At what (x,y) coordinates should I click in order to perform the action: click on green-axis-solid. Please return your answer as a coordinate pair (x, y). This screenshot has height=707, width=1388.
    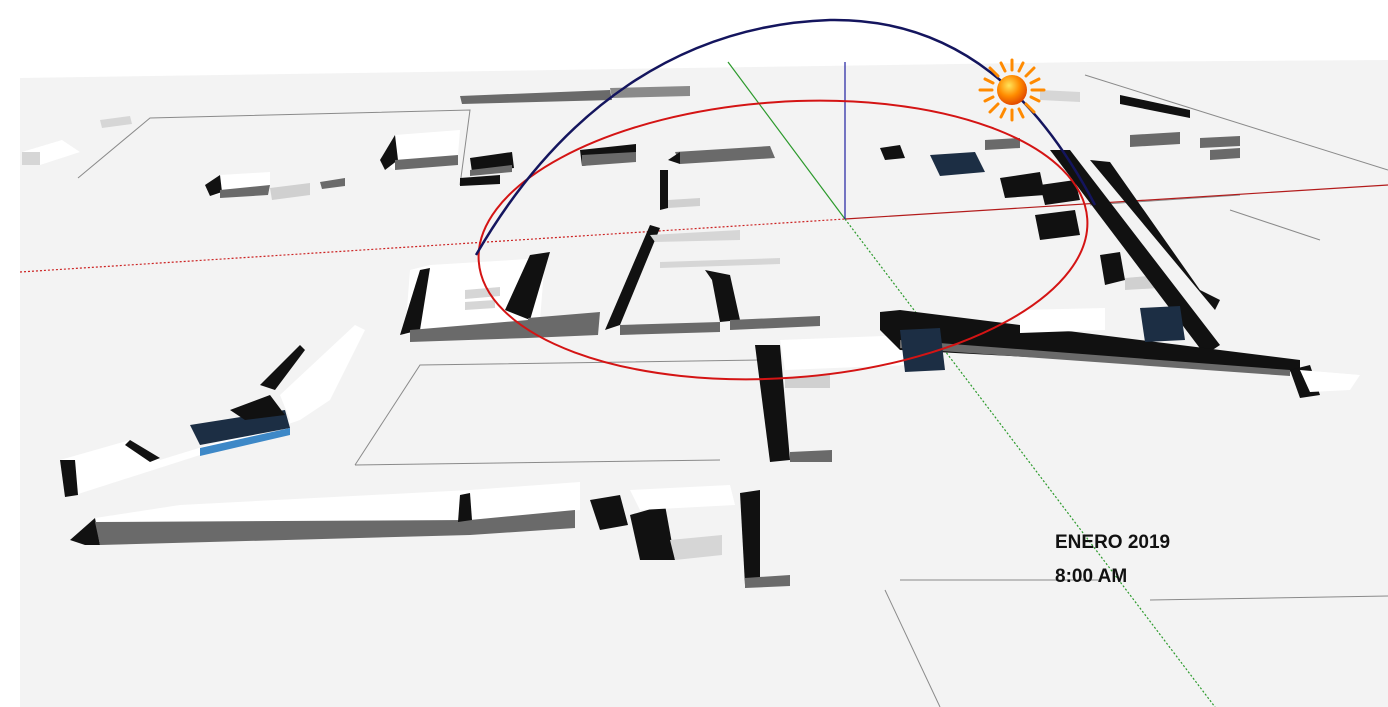
    Looking at the image, I should click on (786, 140).